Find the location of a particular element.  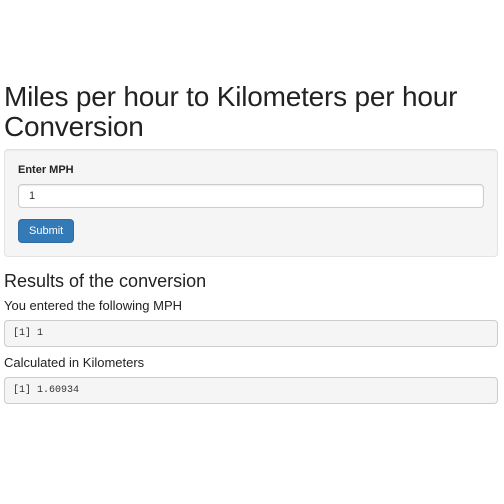

calculated-km-label: Calculated in Kilometers is located at coordinates (74, 362).